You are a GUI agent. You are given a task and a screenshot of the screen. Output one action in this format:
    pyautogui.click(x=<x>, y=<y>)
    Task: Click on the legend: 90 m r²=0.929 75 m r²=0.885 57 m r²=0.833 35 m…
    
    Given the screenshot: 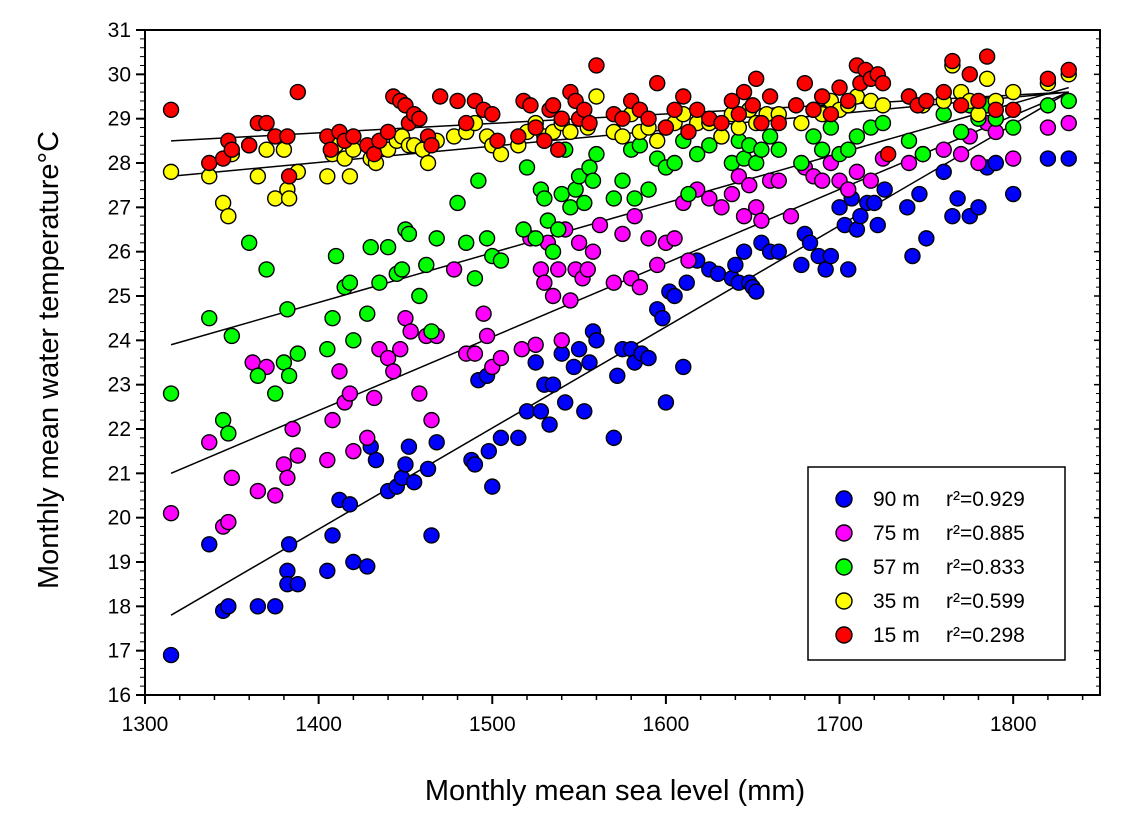 What is the action you would take?
    pyautogui.click(x=936, y=563)
    